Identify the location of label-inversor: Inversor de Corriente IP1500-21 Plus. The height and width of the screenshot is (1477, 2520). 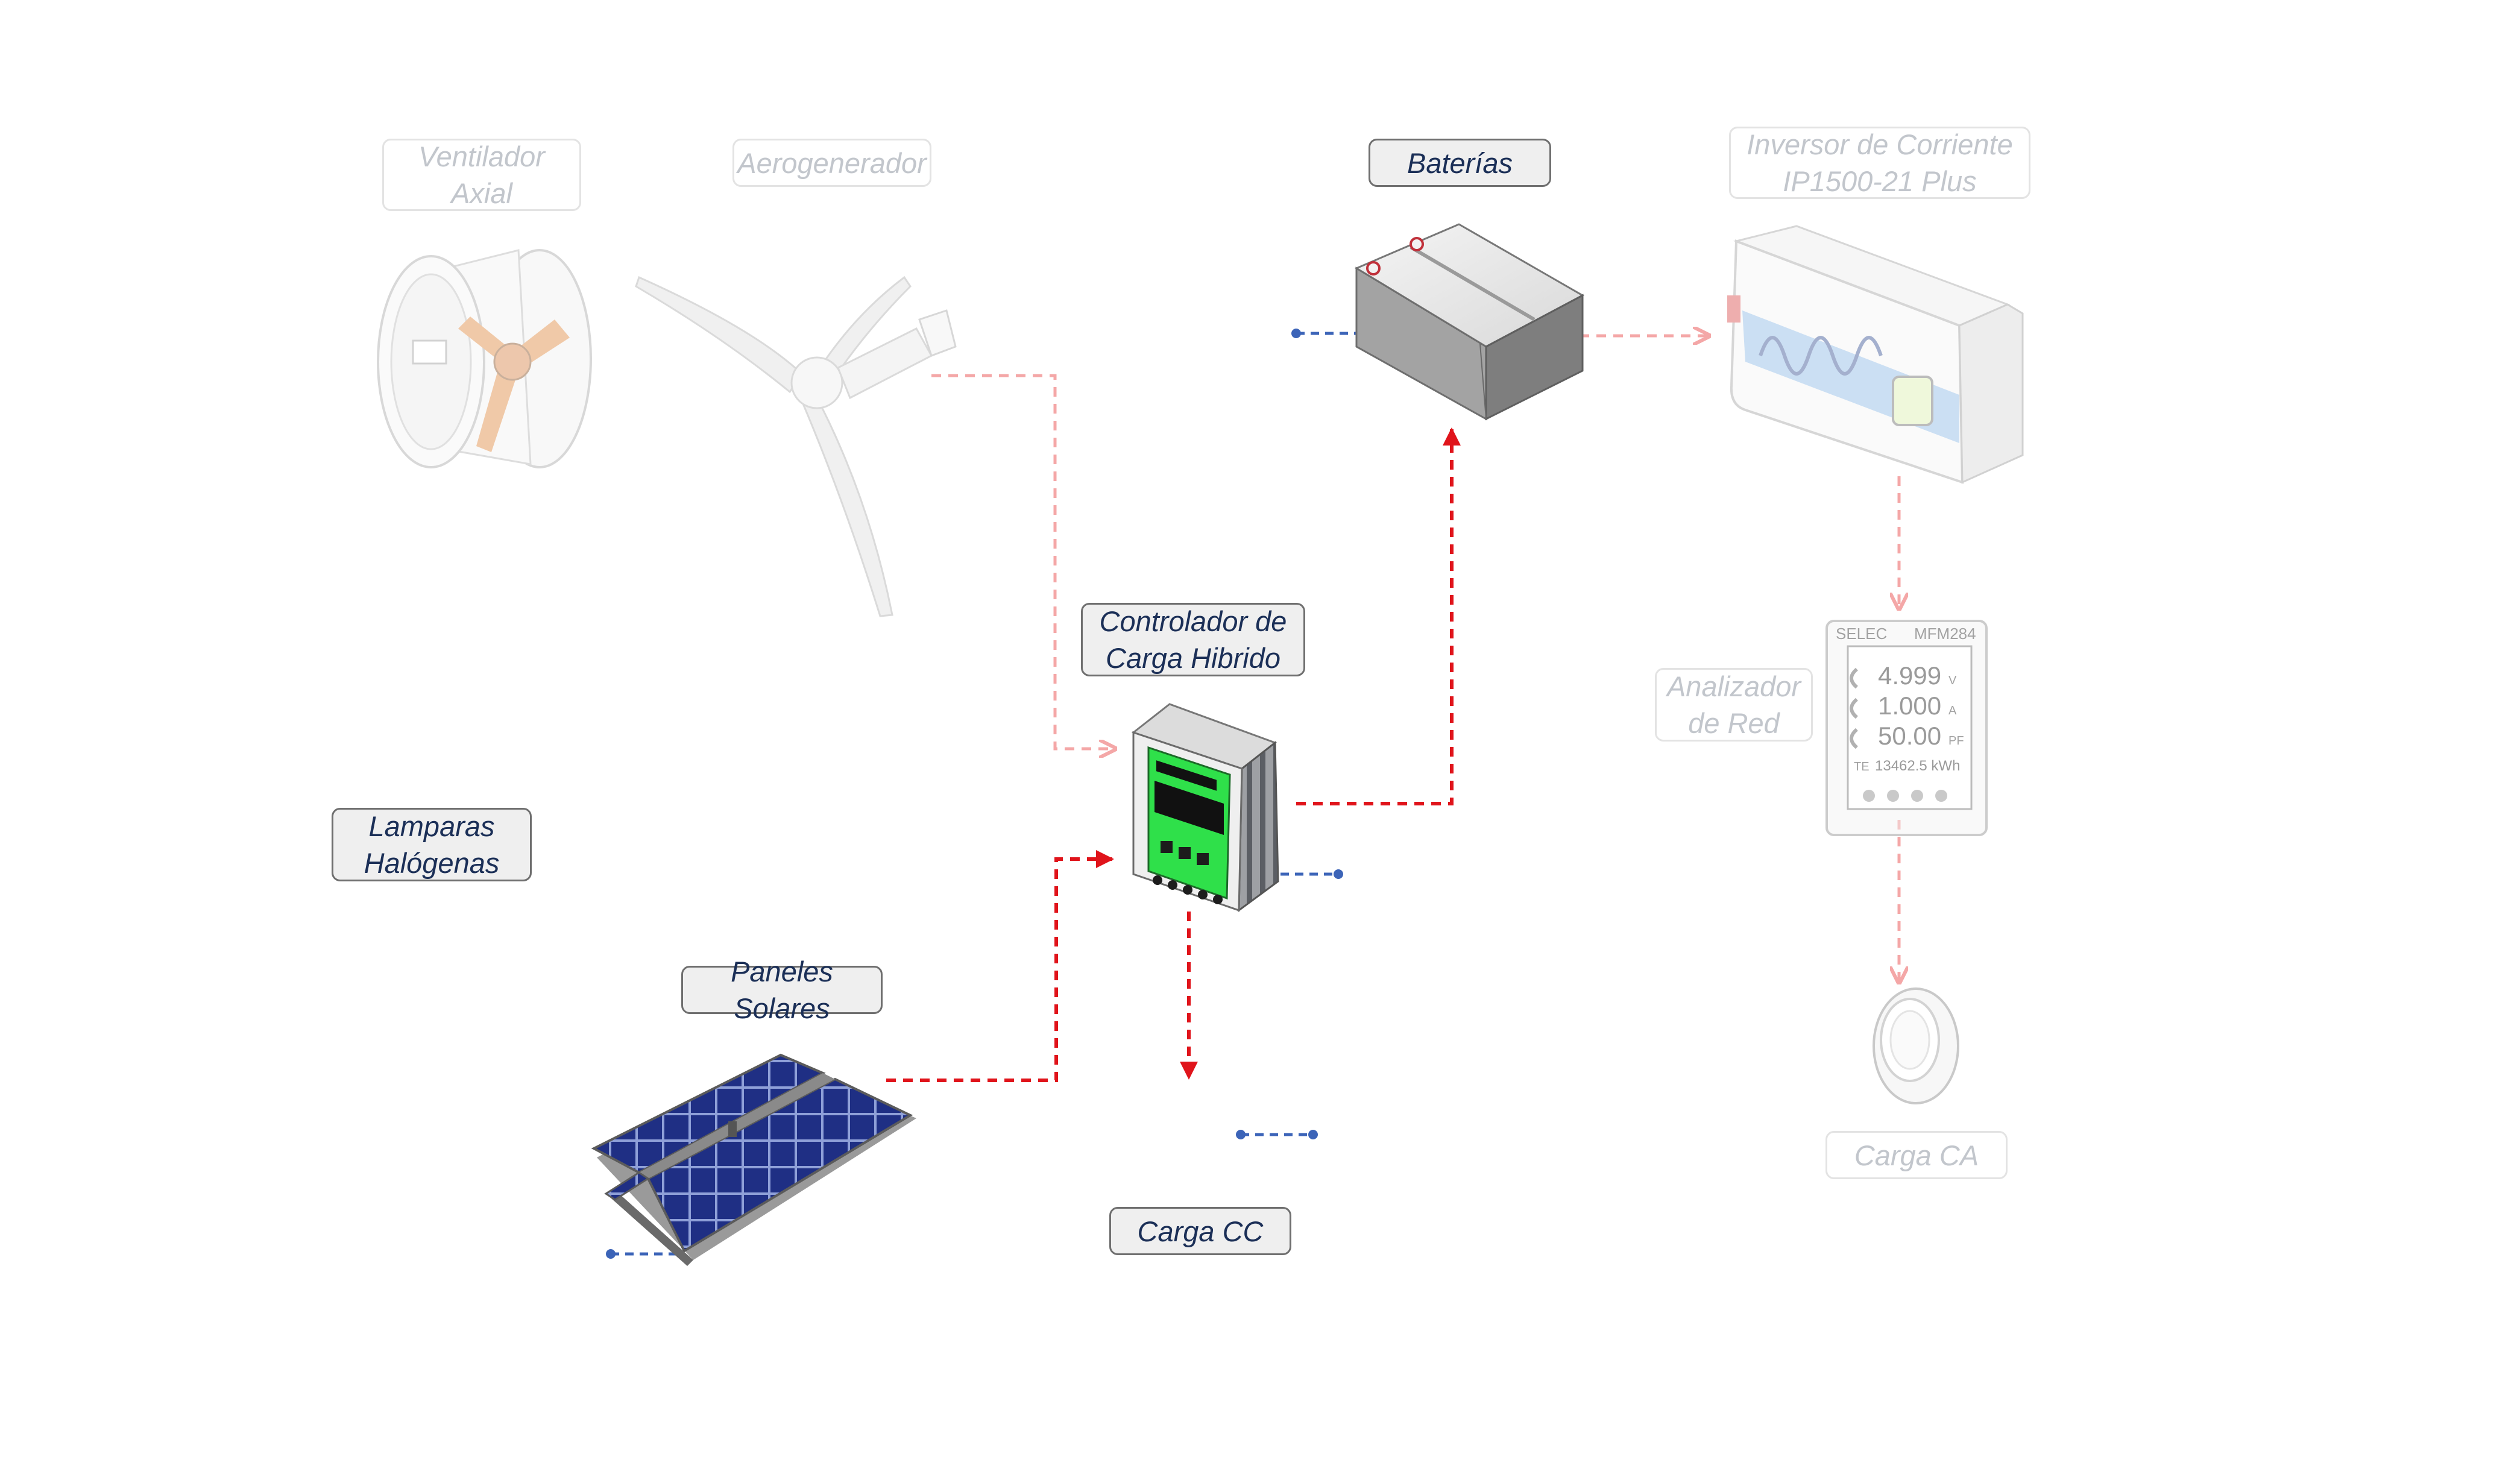
(1880, 163).